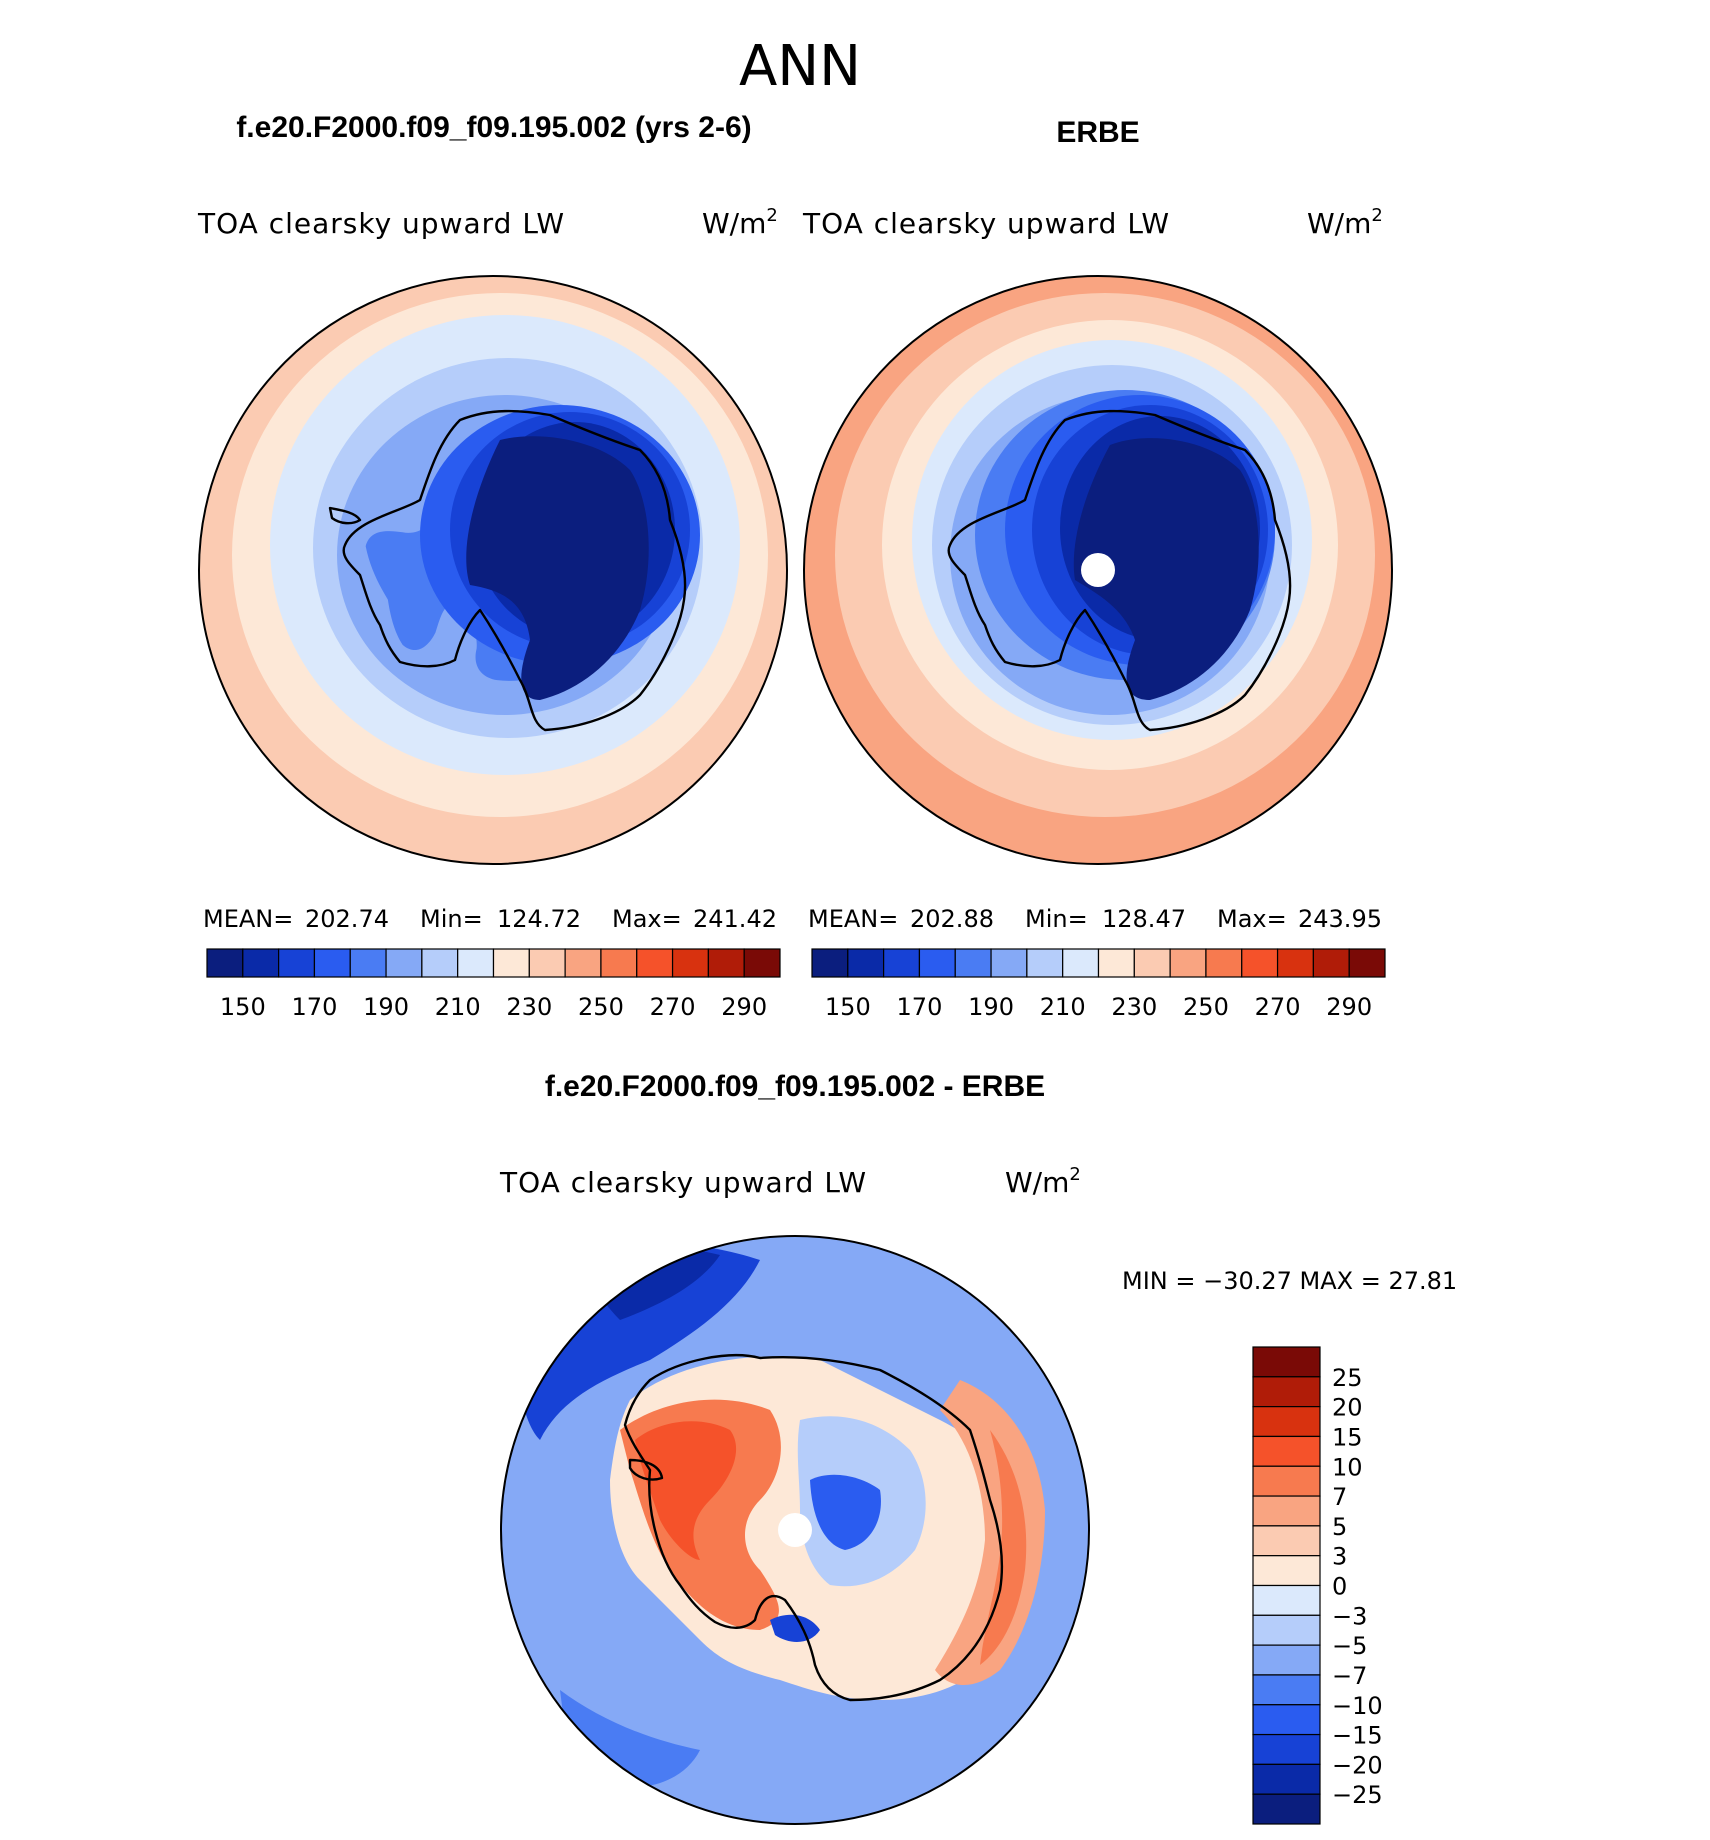  What do you see at coordinates (853, 919) in the screenshot?
I see `panel-erbe-mean-label: MEAN=` at bounding box center [853, 919].